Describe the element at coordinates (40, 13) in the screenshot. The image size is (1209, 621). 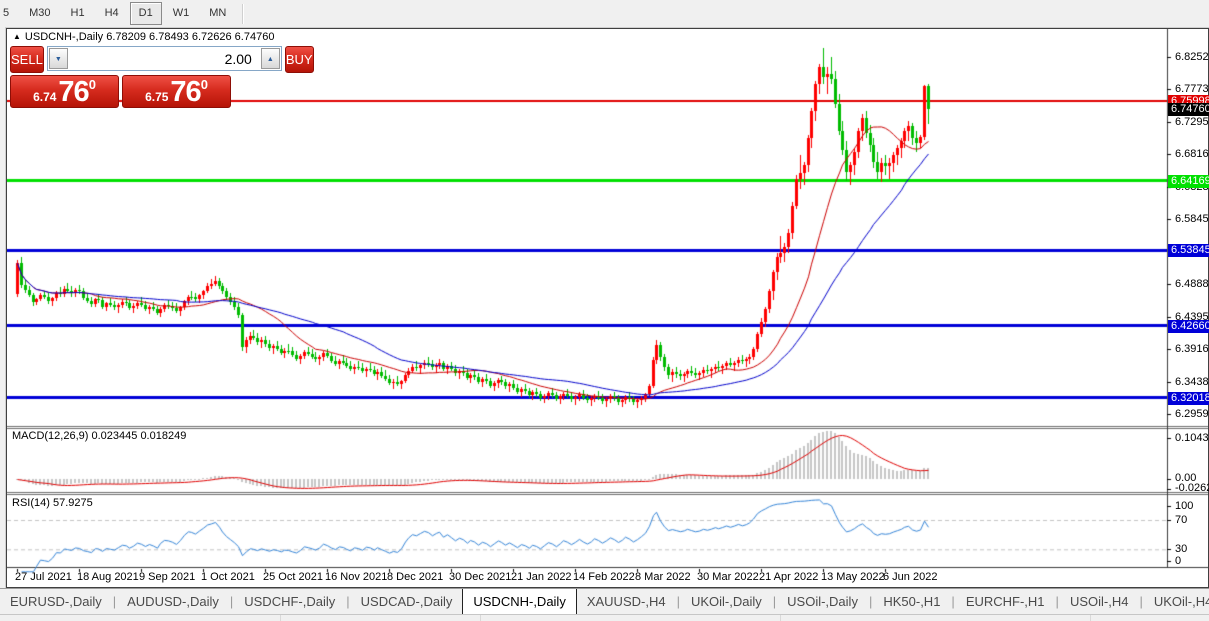
I see `timeframe-button-m30: M30` at that location.